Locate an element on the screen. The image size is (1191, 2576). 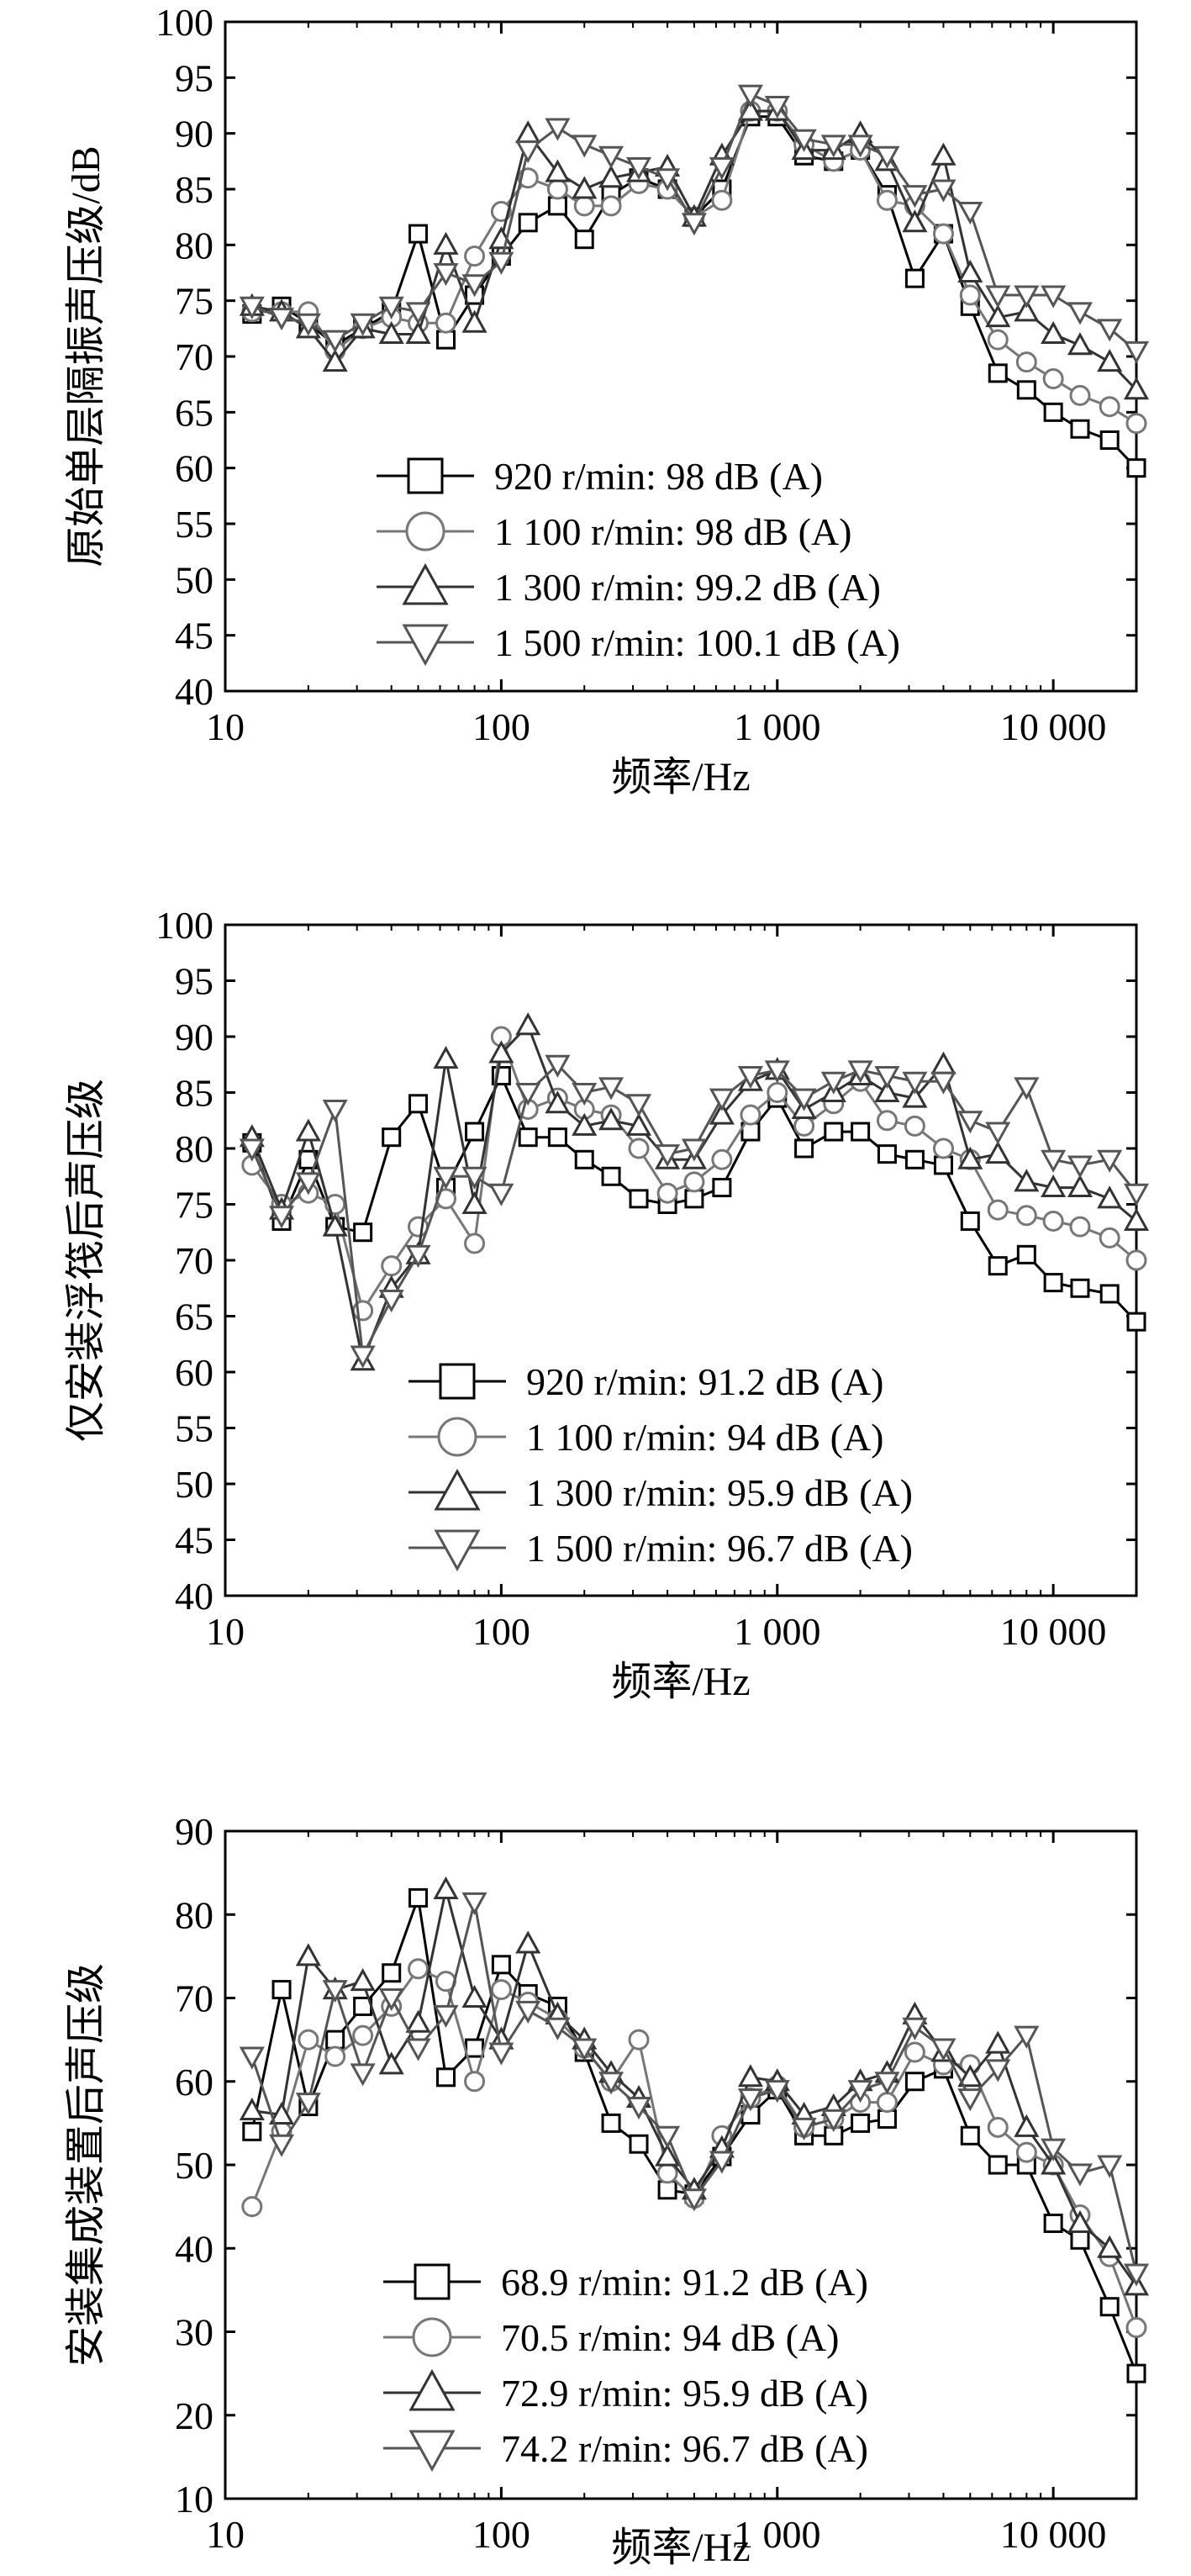
x-tick-label: 100 is located at coordinates (501, 2534).